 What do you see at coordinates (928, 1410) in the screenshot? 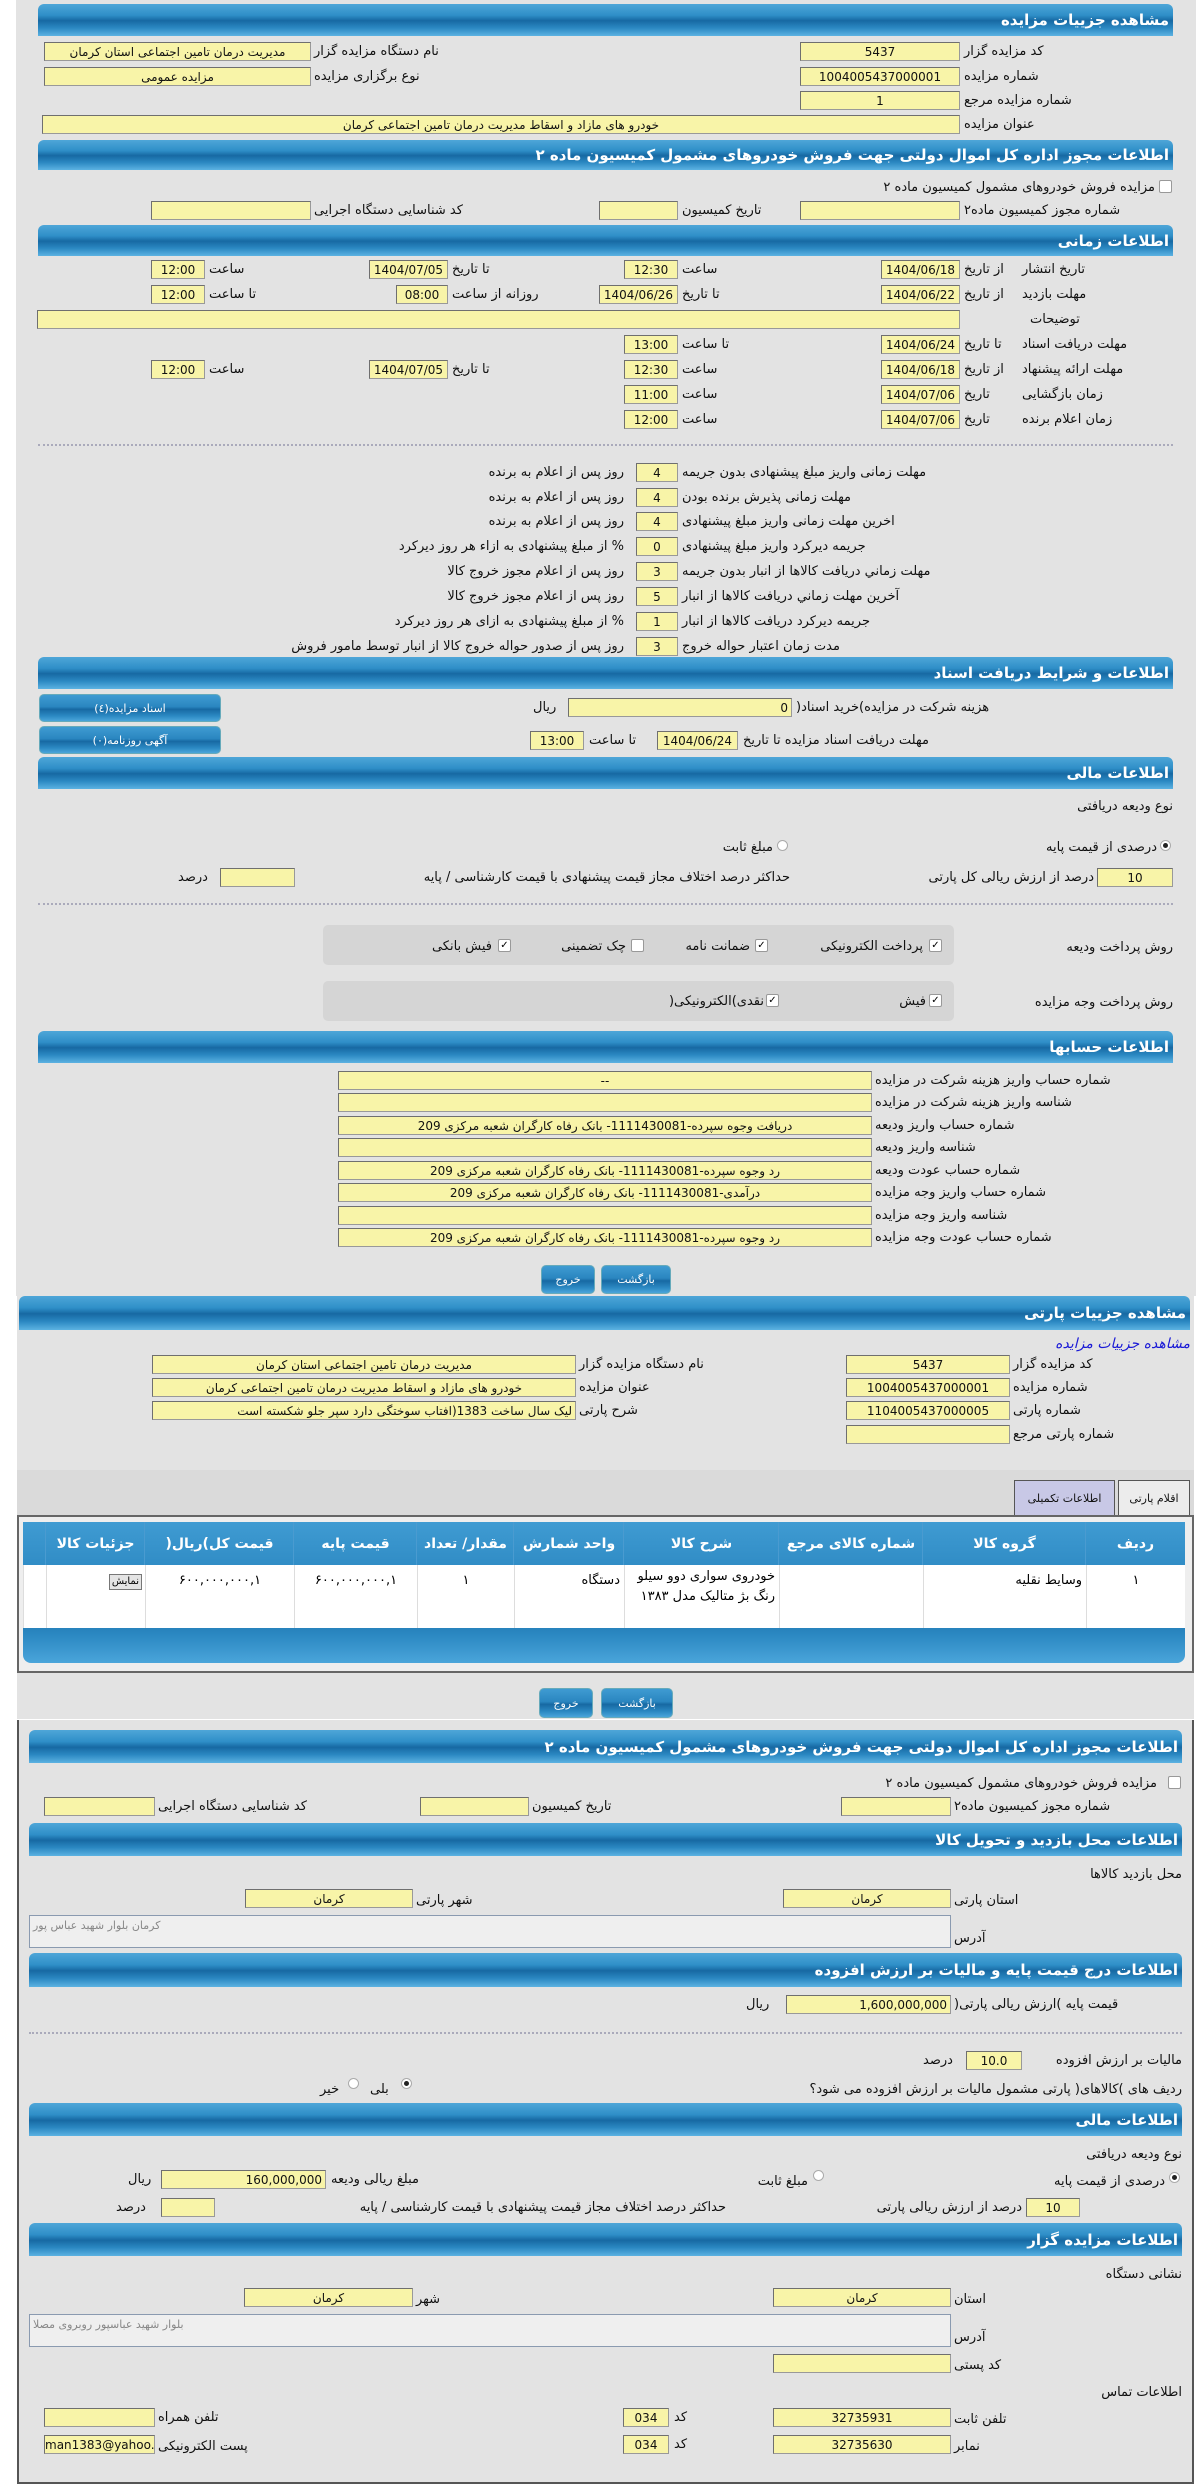
I see `lot-no-field: 1104005437000005` at bounding box center [928, 1410].